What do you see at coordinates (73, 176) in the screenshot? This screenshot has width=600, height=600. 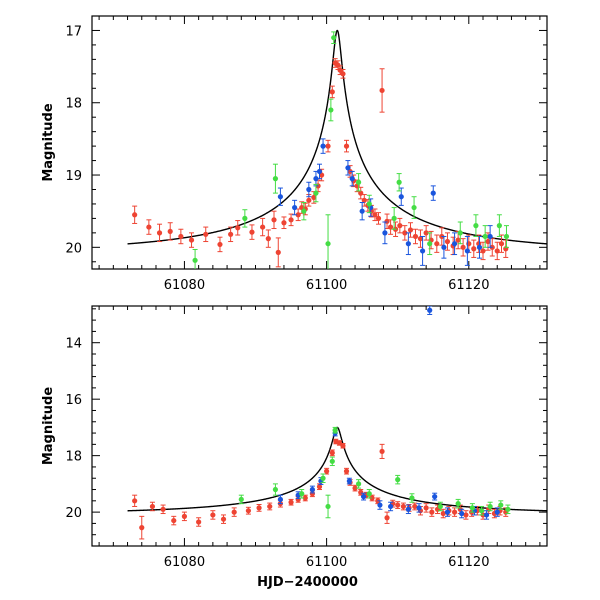 I see `y-tick-label: 19` at bounding box center [73, 176].